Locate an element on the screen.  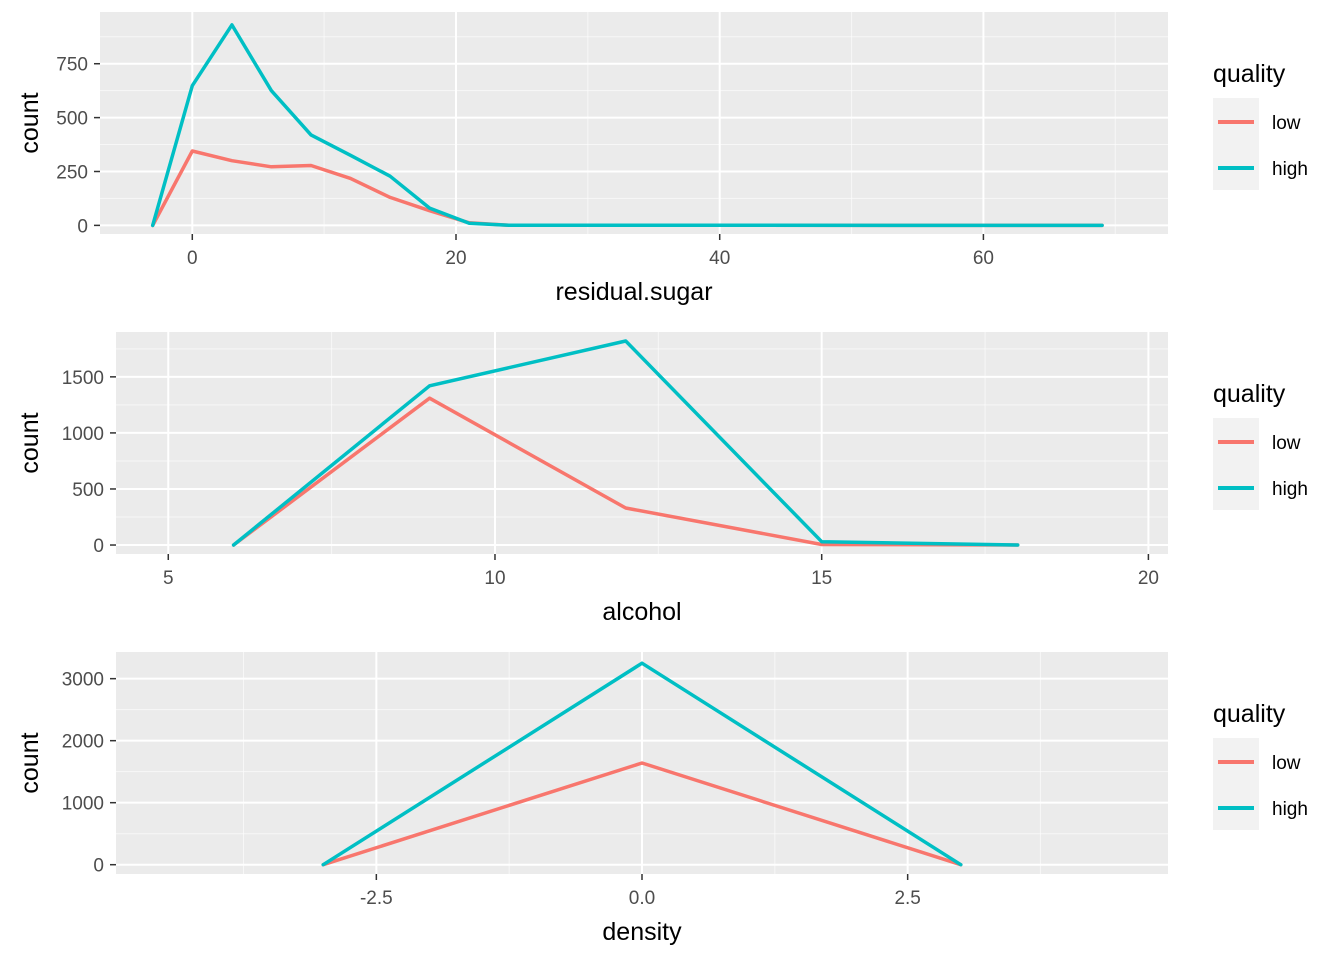
x-axis-title: alcohol is located at coordinates (641, 612).